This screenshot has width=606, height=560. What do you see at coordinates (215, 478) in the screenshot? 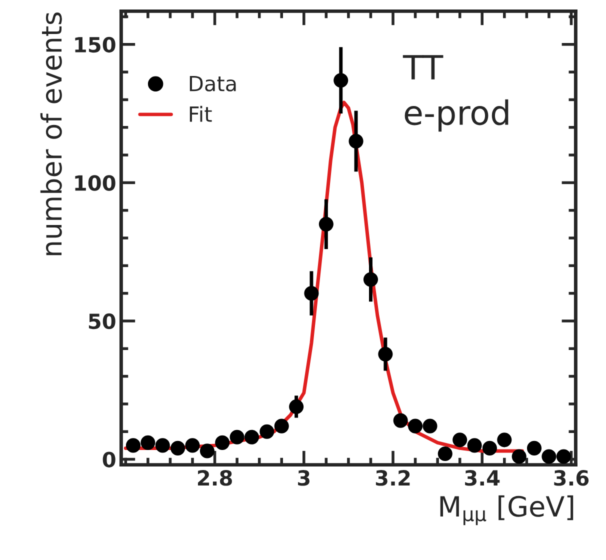
I see `x-tick-label: 2.8` at bounding box center [215, 478].